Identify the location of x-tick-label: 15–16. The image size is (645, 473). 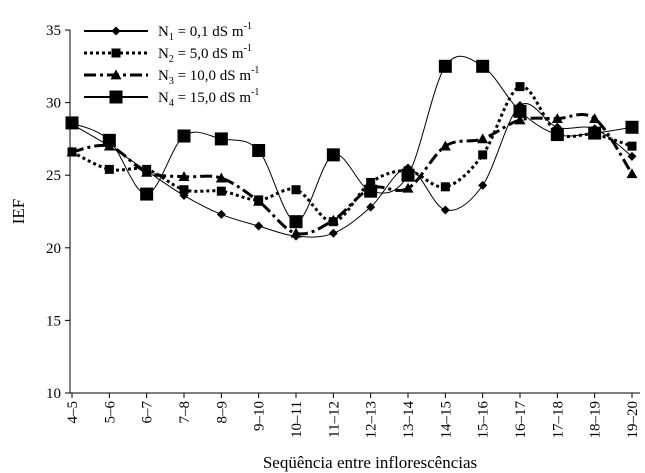
(484, 419).